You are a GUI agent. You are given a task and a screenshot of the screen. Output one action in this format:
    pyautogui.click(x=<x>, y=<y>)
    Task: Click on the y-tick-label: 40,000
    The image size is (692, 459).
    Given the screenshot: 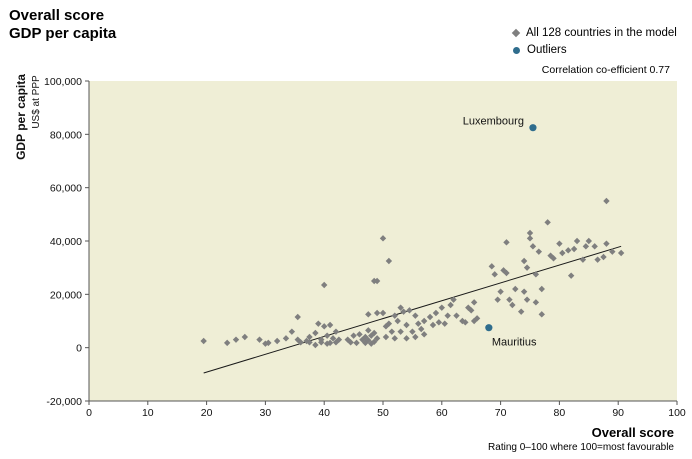 What is the action you would take?
    pyautogui.click(x=66, y=242)
    